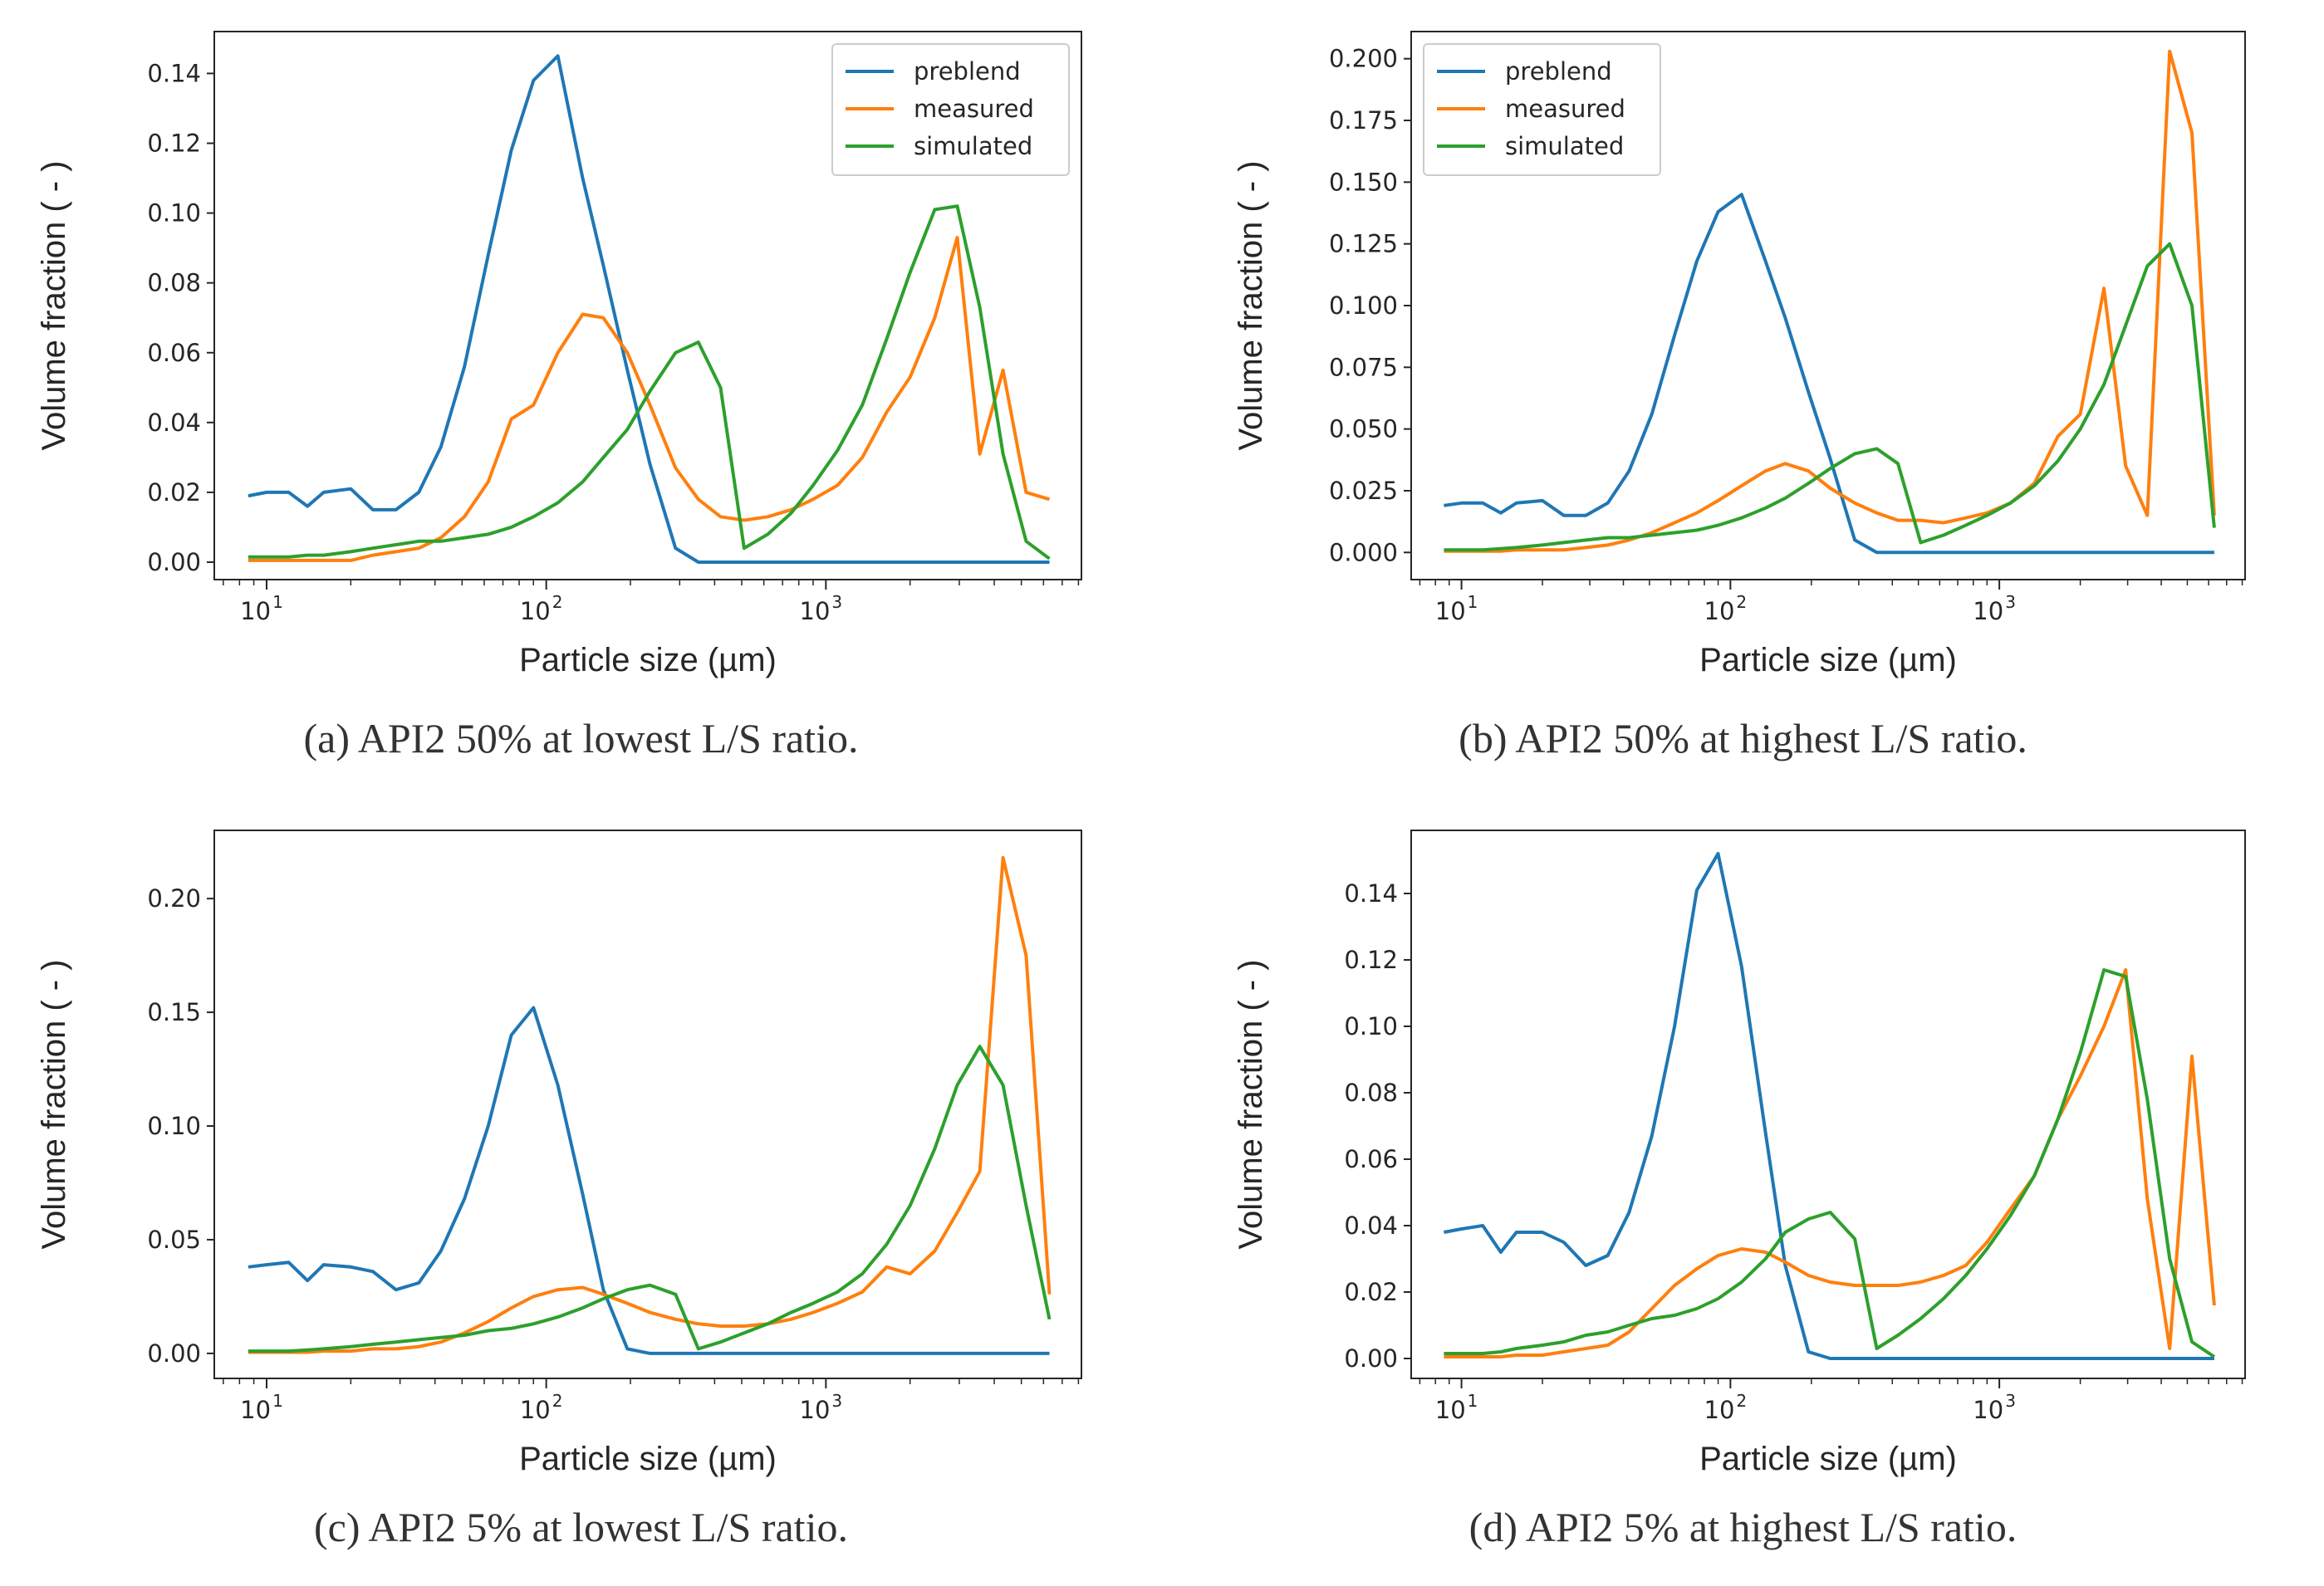  Describe the element at coordinates (174, 899) in the screenshot. I see `chart-c-y-tick-label: 0.20` at that location.